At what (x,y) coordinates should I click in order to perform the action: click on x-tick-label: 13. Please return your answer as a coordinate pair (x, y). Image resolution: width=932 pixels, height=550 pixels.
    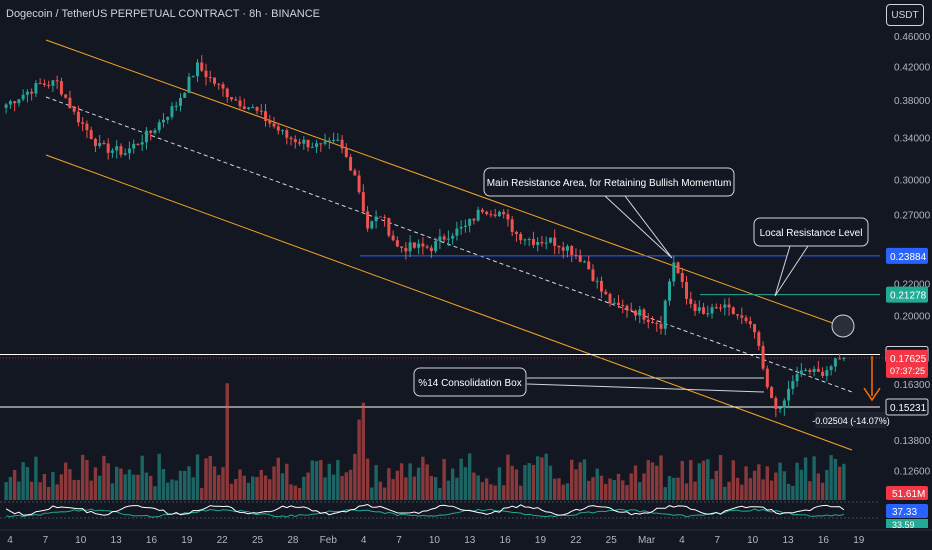
    Looking at the image, I should click on (470, 540).